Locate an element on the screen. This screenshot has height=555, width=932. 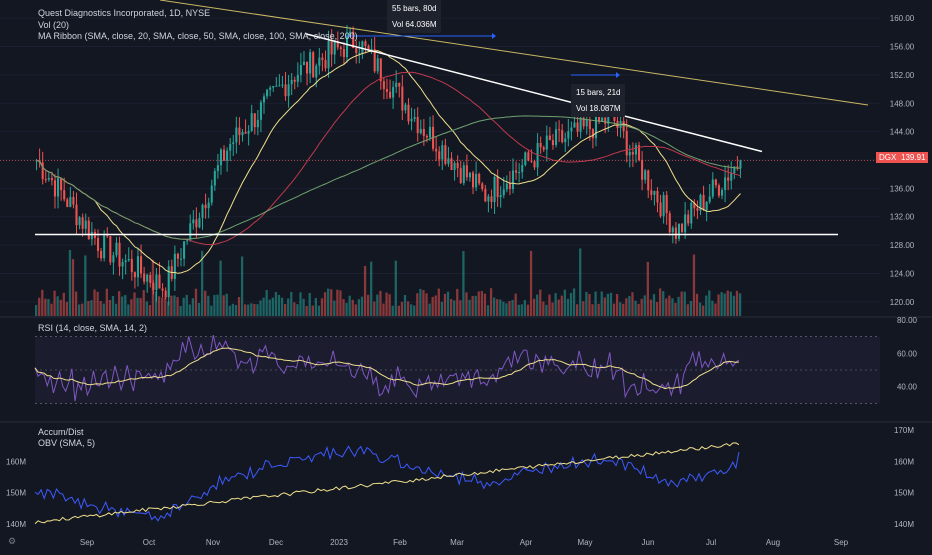
accum-dist-line is located at coordinates (387, 483).